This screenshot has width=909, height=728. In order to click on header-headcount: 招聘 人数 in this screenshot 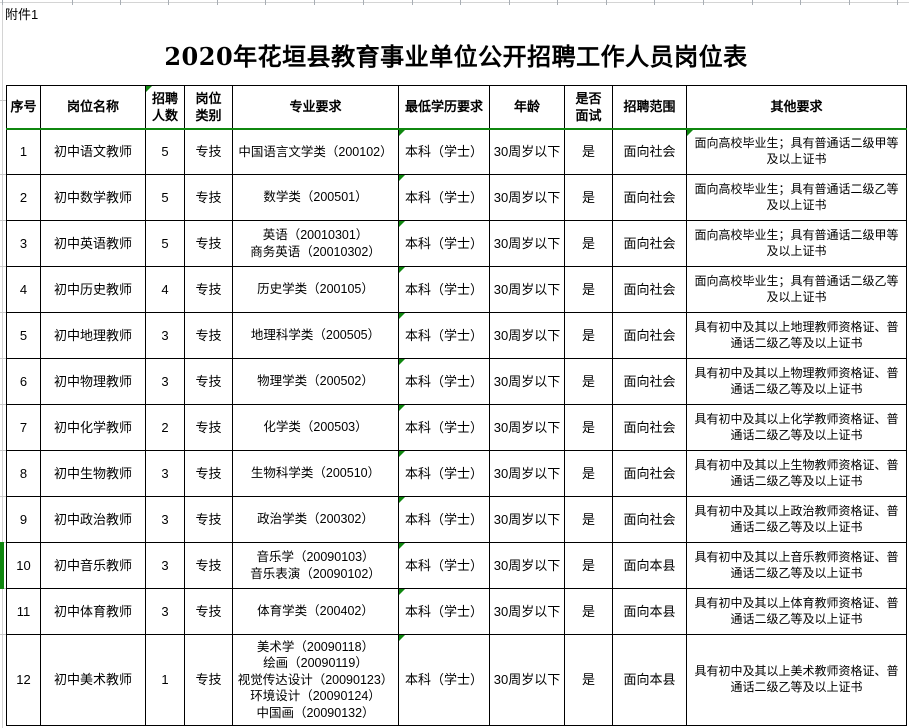, I will do `click(165, 107)`.